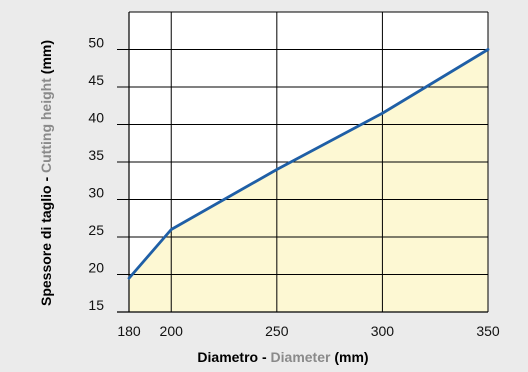 The image size is (528, 372). What do you see at coordinates (46, 239) in the screenshot?
I see `y-axis-title-main: Spessore di taglio -` at bounding box center [46, 239].